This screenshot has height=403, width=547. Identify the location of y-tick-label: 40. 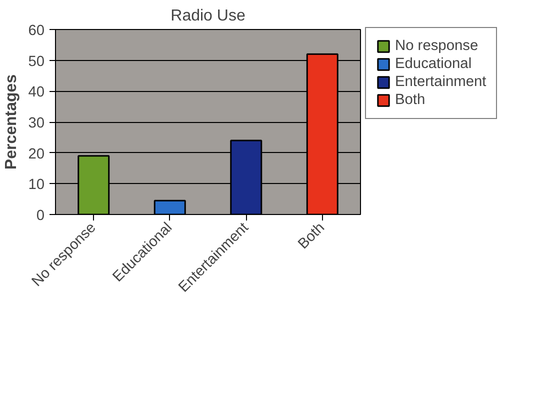
(36, 92).